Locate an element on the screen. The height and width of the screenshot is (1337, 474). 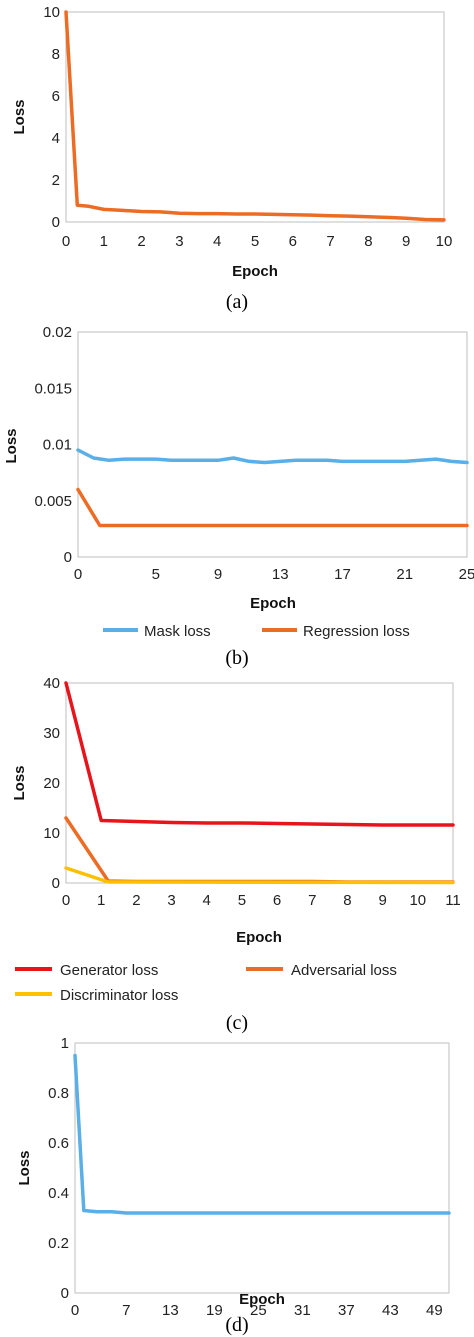
x-tick-label-a-3: 3 is located at coordinates (179, 241).